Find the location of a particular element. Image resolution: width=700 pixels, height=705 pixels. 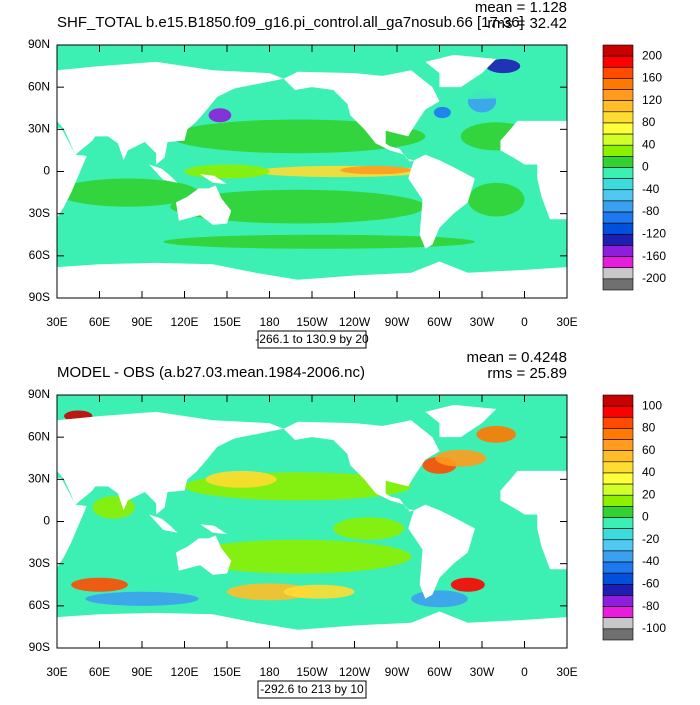

info-label: -292.6 to 213 by 10 is located at coordinates (312, 689).